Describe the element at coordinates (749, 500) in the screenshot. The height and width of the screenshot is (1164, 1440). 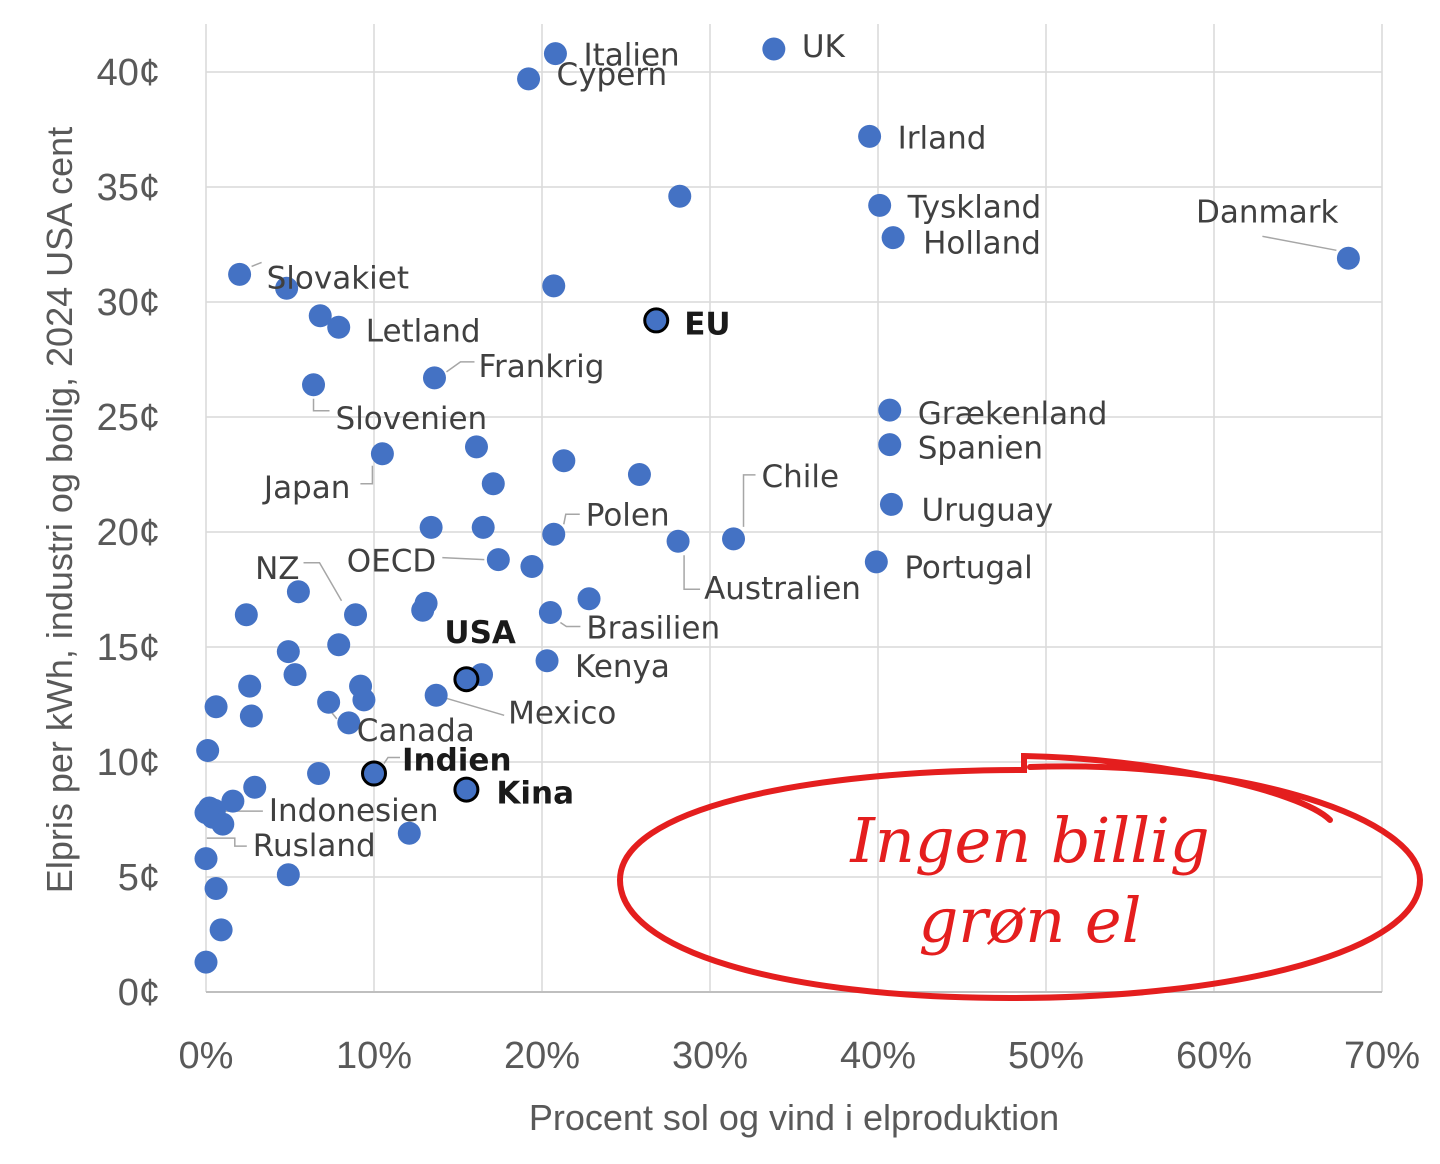
I see `leader-chile` at that location.